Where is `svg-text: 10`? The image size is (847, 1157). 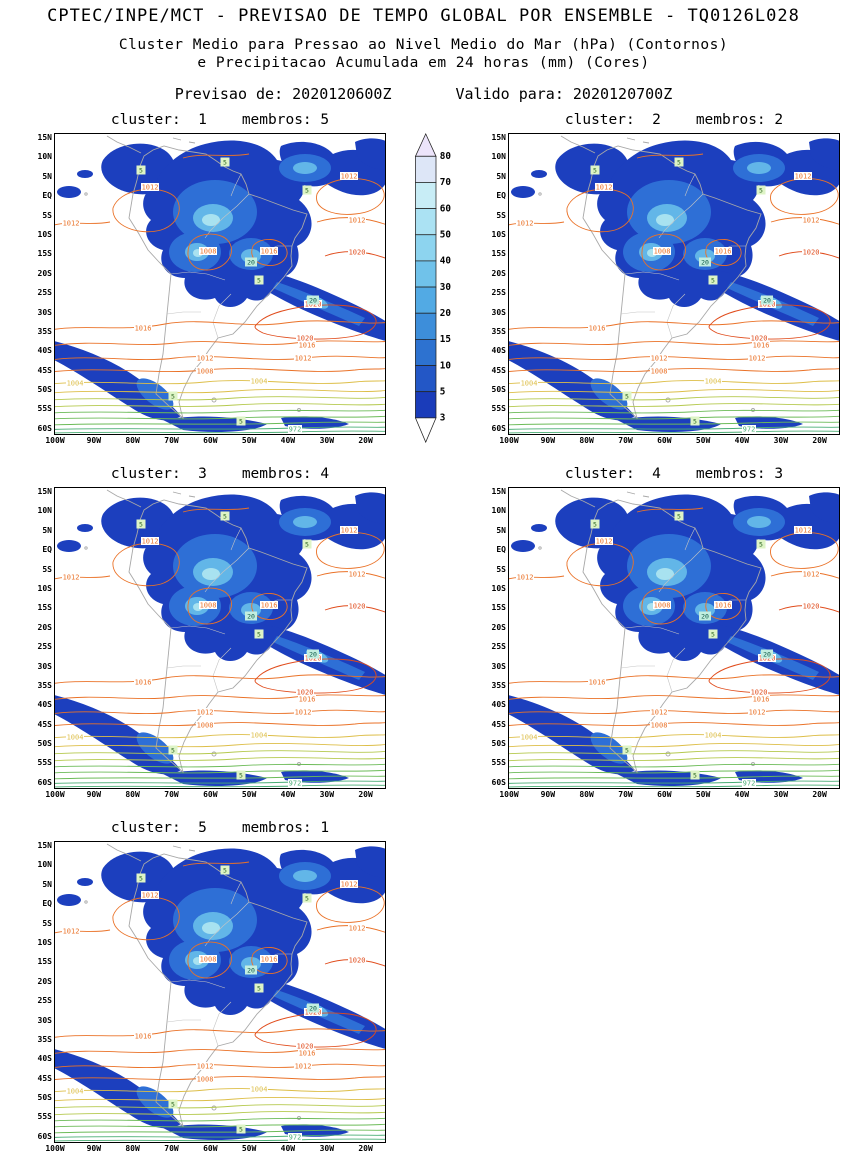
svg-text: 10 is located at coordinates (446, 365).